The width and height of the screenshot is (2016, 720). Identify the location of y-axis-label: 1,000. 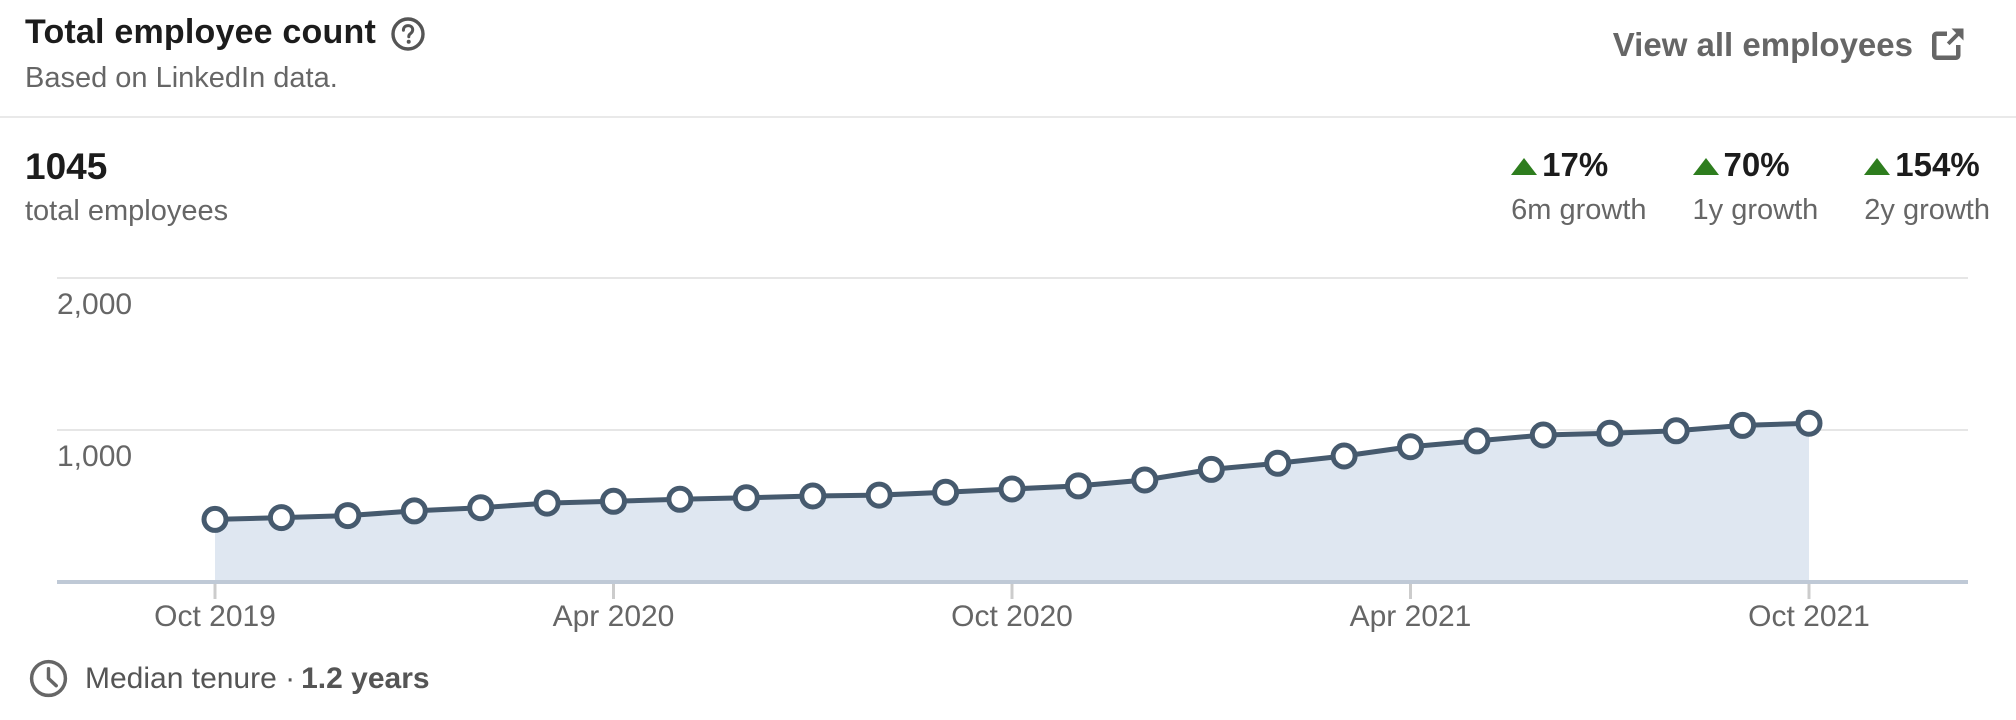
(94, 456).